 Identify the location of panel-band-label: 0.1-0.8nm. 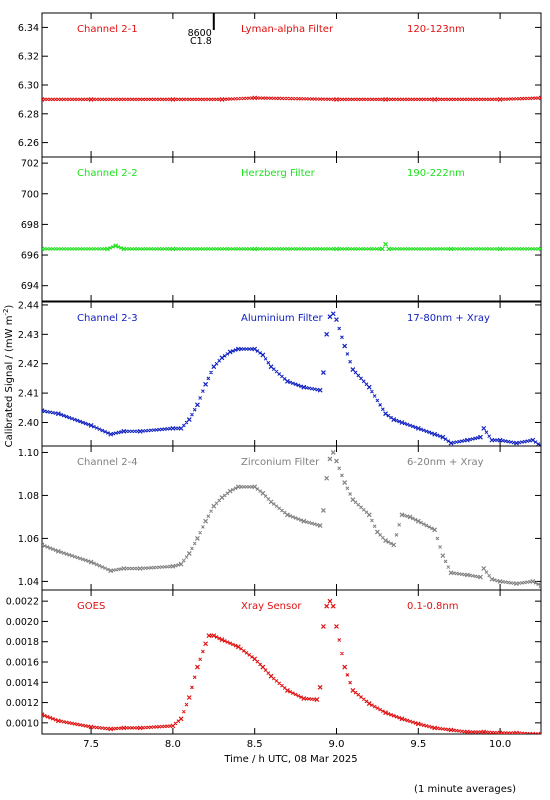
(433, 606).